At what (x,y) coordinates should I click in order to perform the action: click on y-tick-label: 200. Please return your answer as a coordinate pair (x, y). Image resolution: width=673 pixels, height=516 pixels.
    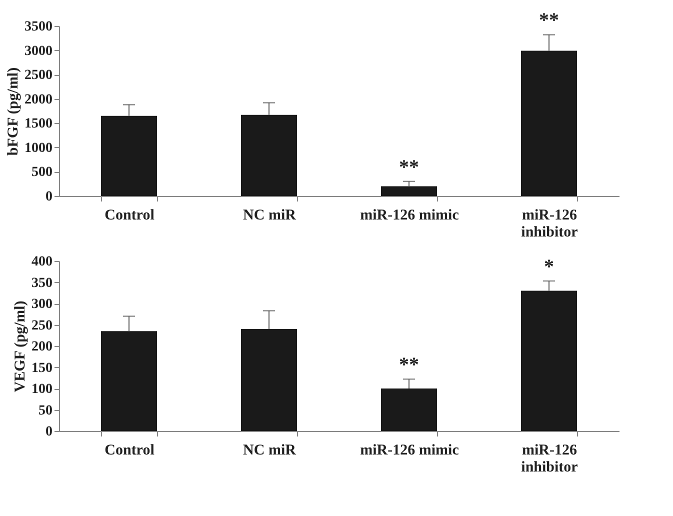
    Looking at the image, I should click on (42, 347).